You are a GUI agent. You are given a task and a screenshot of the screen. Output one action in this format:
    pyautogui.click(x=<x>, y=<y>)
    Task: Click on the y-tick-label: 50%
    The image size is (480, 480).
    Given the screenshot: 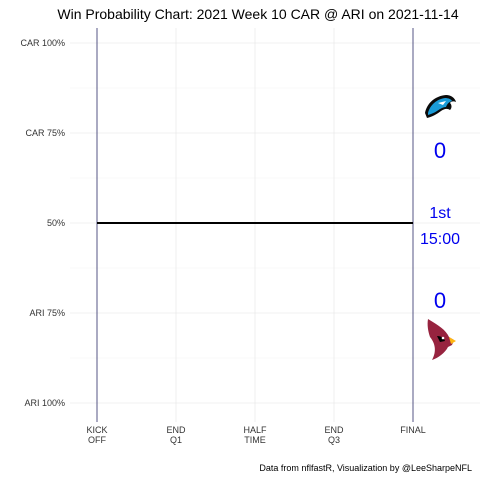 What is the action you would take?
    pyautogui.click(x=56, y=223)
    